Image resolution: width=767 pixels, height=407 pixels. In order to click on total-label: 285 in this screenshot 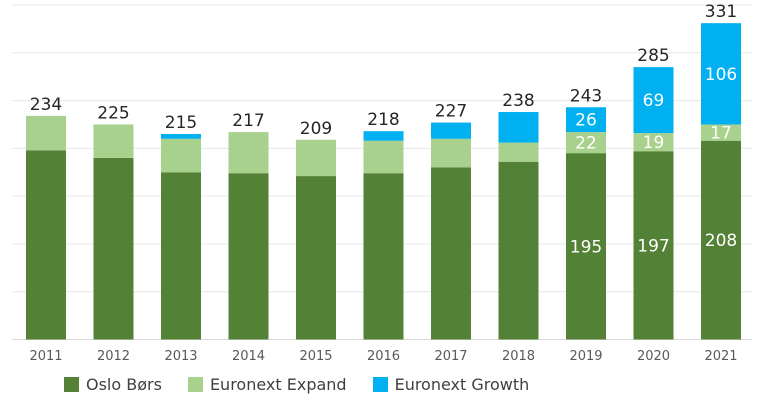, I will do `click(653, 56)`.